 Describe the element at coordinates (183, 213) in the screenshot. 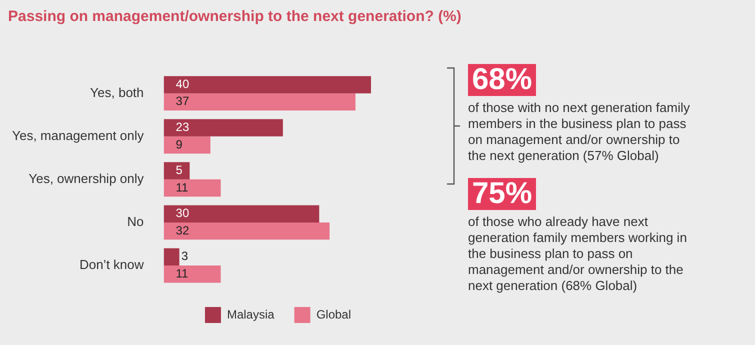

I see `data-label: 30` at that location.